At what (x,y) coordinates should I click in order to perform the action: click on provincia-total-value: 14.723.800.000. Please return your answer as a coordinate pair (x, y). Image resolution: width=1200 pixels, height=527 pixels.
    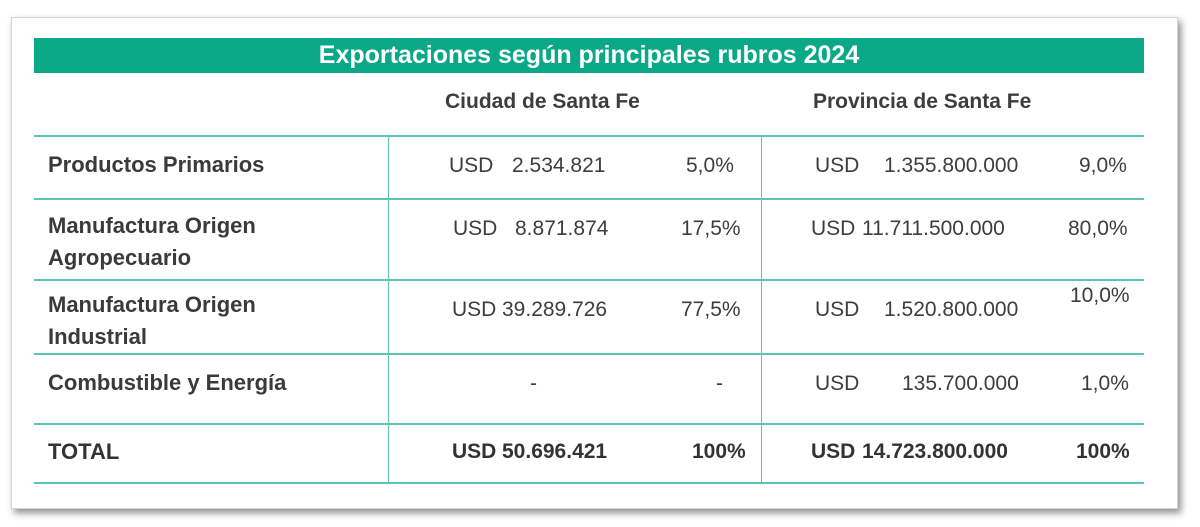
    Looking at the image, I should click on (935, 451).